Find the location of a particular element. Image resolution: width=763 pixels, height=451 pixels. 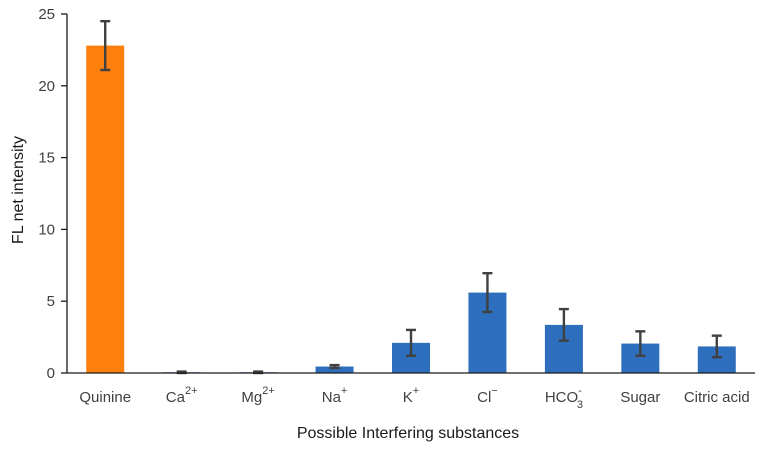

x-tick-label: Sugar is located at coordinates (640, 397).